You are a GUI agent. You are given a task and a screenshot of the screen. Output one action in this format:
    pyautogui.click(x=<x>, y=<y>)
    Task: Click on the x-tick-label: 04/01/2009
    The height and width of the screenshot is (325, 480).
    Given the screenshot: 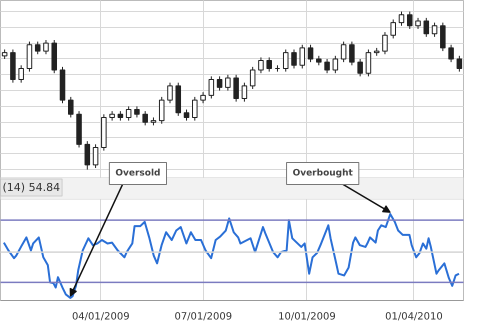 What is the action you would take?
    pyautogui.click(x=101, y=317)
    